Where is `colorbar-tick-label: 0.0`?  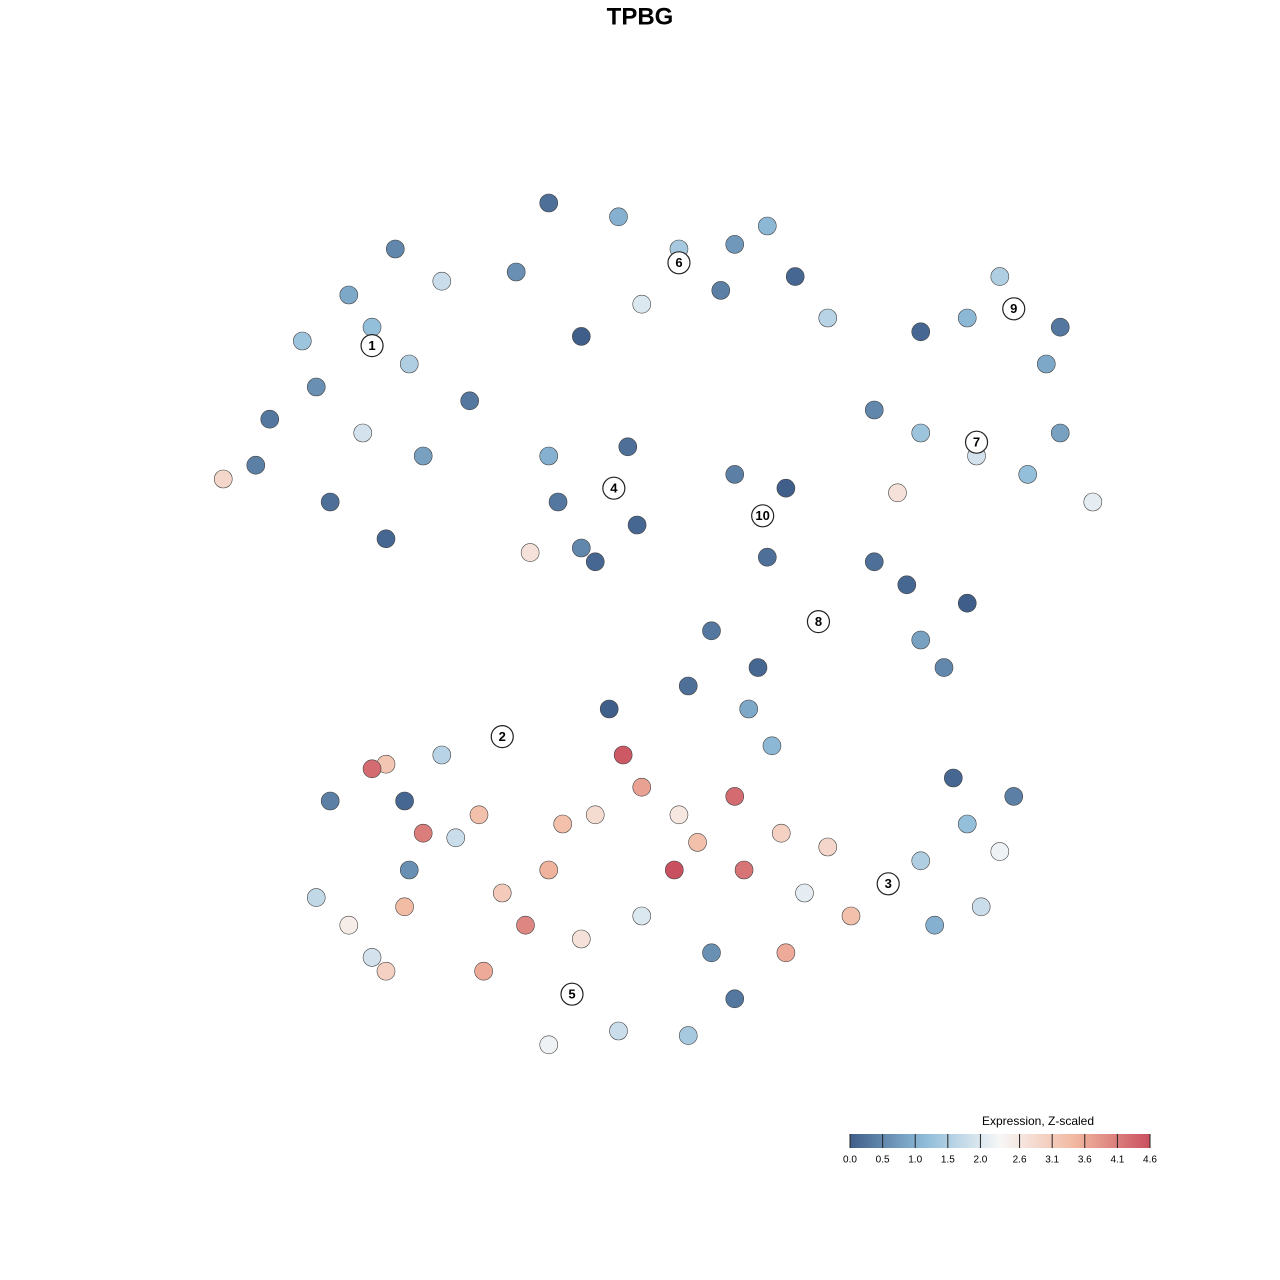
colorbar-tick-label: 0.0 is located at coordinates (850, 1160).